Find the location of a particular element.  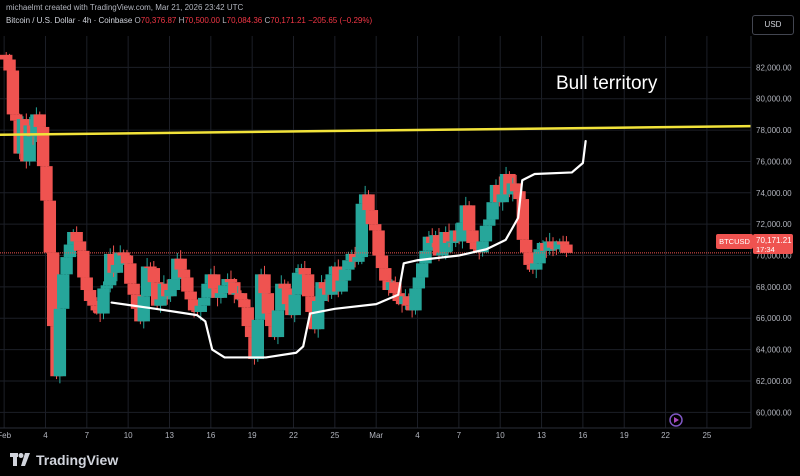

price-tag-value-bg is located at coordinates (773, 244).